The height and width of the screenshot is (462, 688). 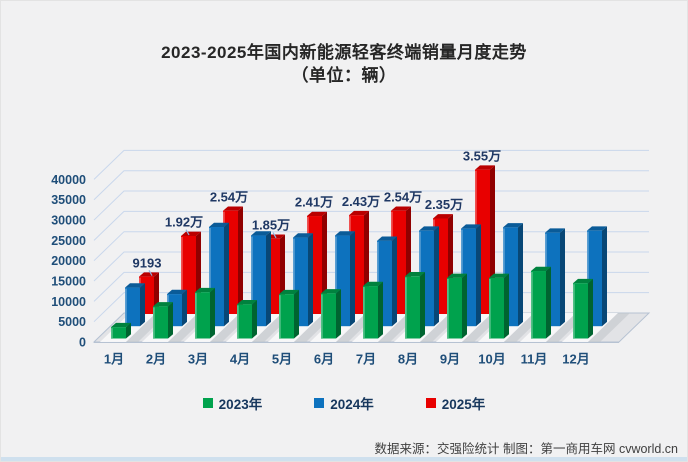 I want to click on bar-2024年-1月, so click(x=135, y=305).